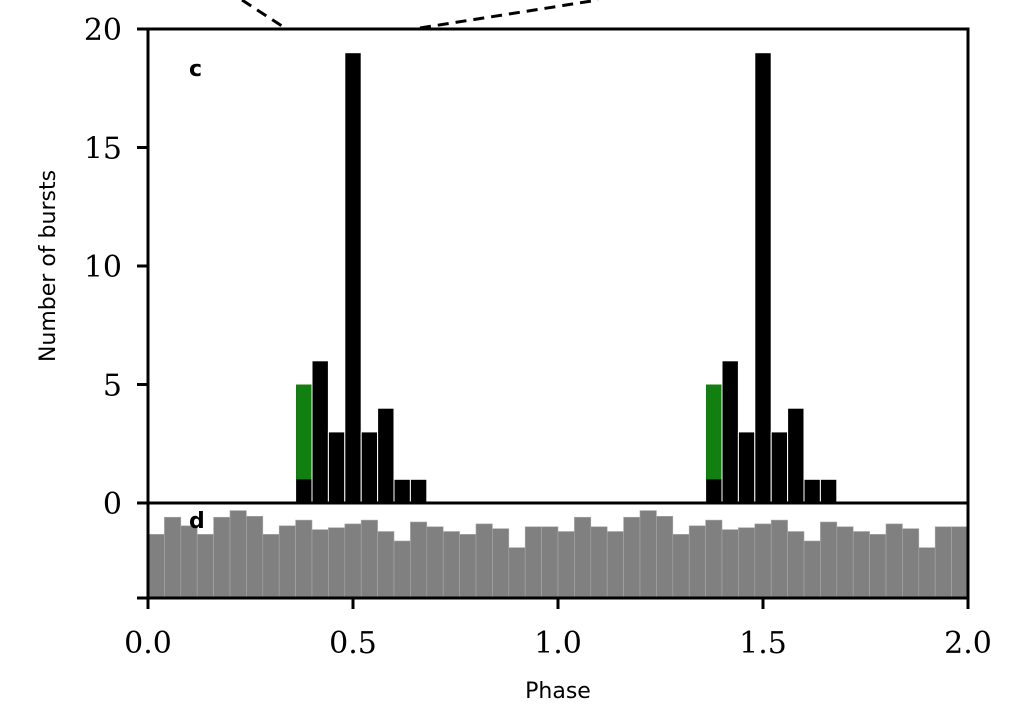 The image size is (1024, 720). I want to click on panel-d-bars, so click(558, 554).